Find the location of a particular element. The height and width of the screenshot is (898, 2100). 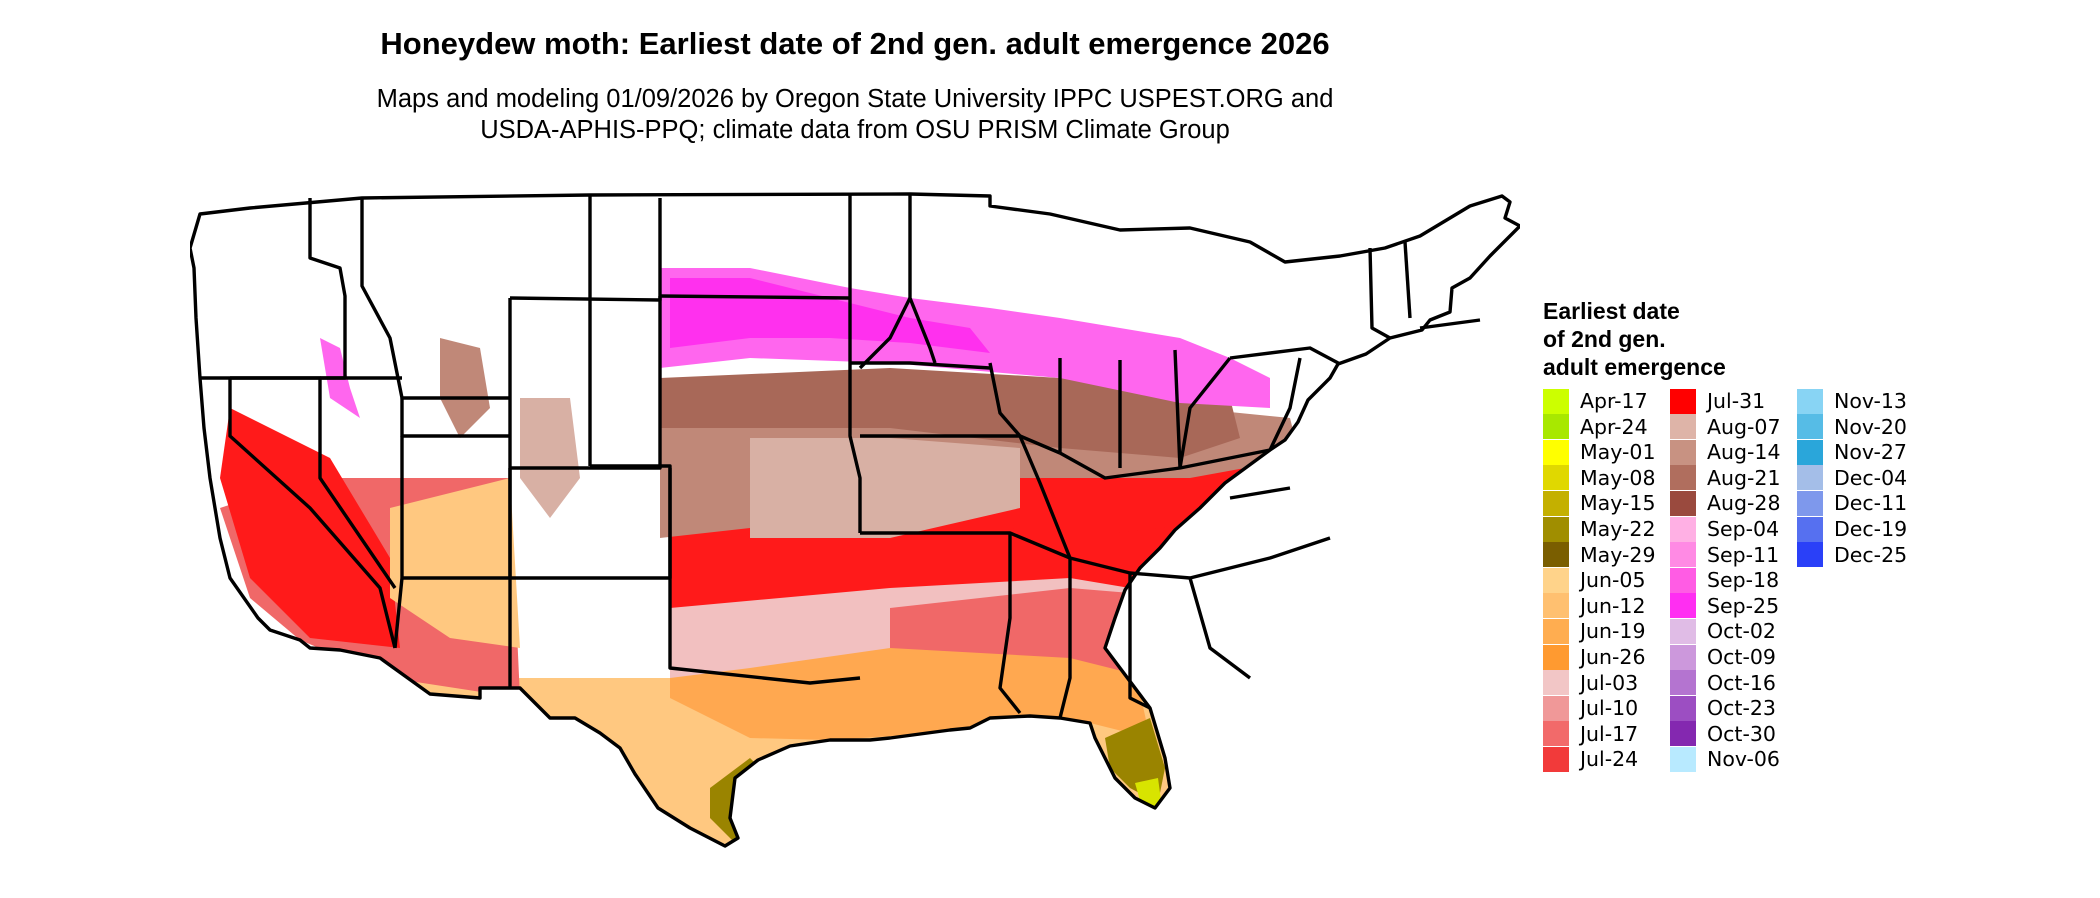

legend-item-aug-07: Aug-07 is located at coordinates (1725, 427).